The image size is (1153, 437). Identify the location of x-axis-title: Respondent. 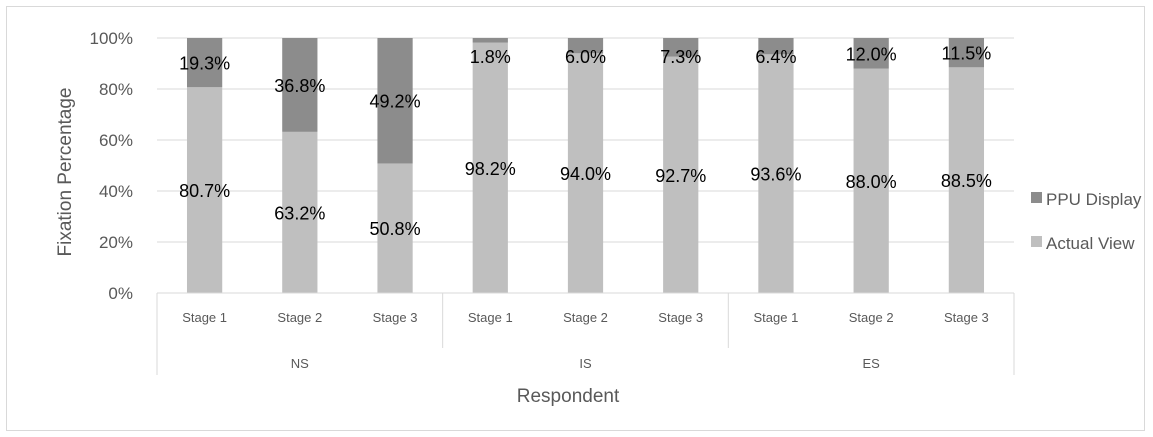
(568, 396).